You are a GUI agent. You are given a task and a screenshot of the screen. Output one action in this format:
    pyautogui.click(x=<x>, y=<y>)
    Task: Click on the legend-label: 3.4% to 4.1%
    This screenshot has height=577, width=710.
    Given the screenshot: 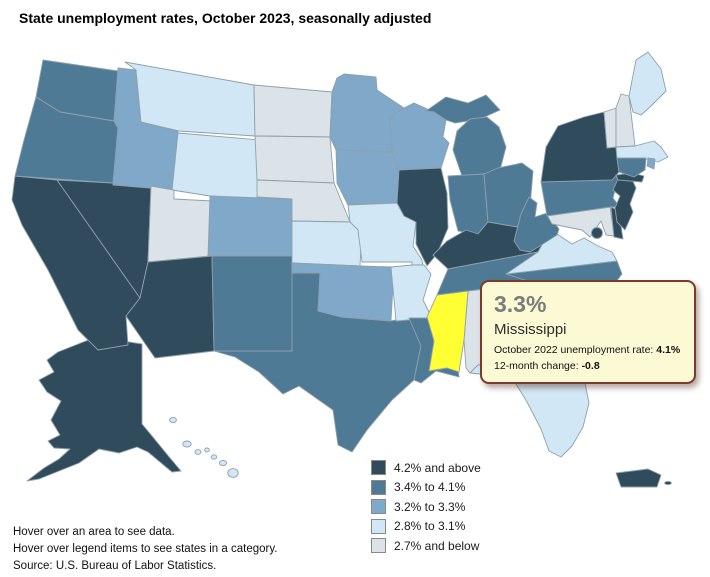 What is the action you would take?
    pyautogui.click(x=430, y=487)
    